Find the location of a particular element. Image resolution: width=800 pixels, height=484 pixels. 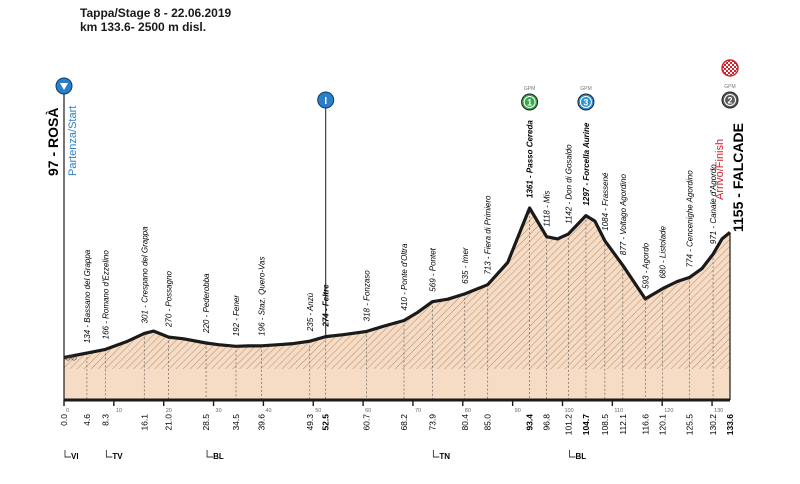

town-label: 680 - Listolade is located at coordinates (663, 252).